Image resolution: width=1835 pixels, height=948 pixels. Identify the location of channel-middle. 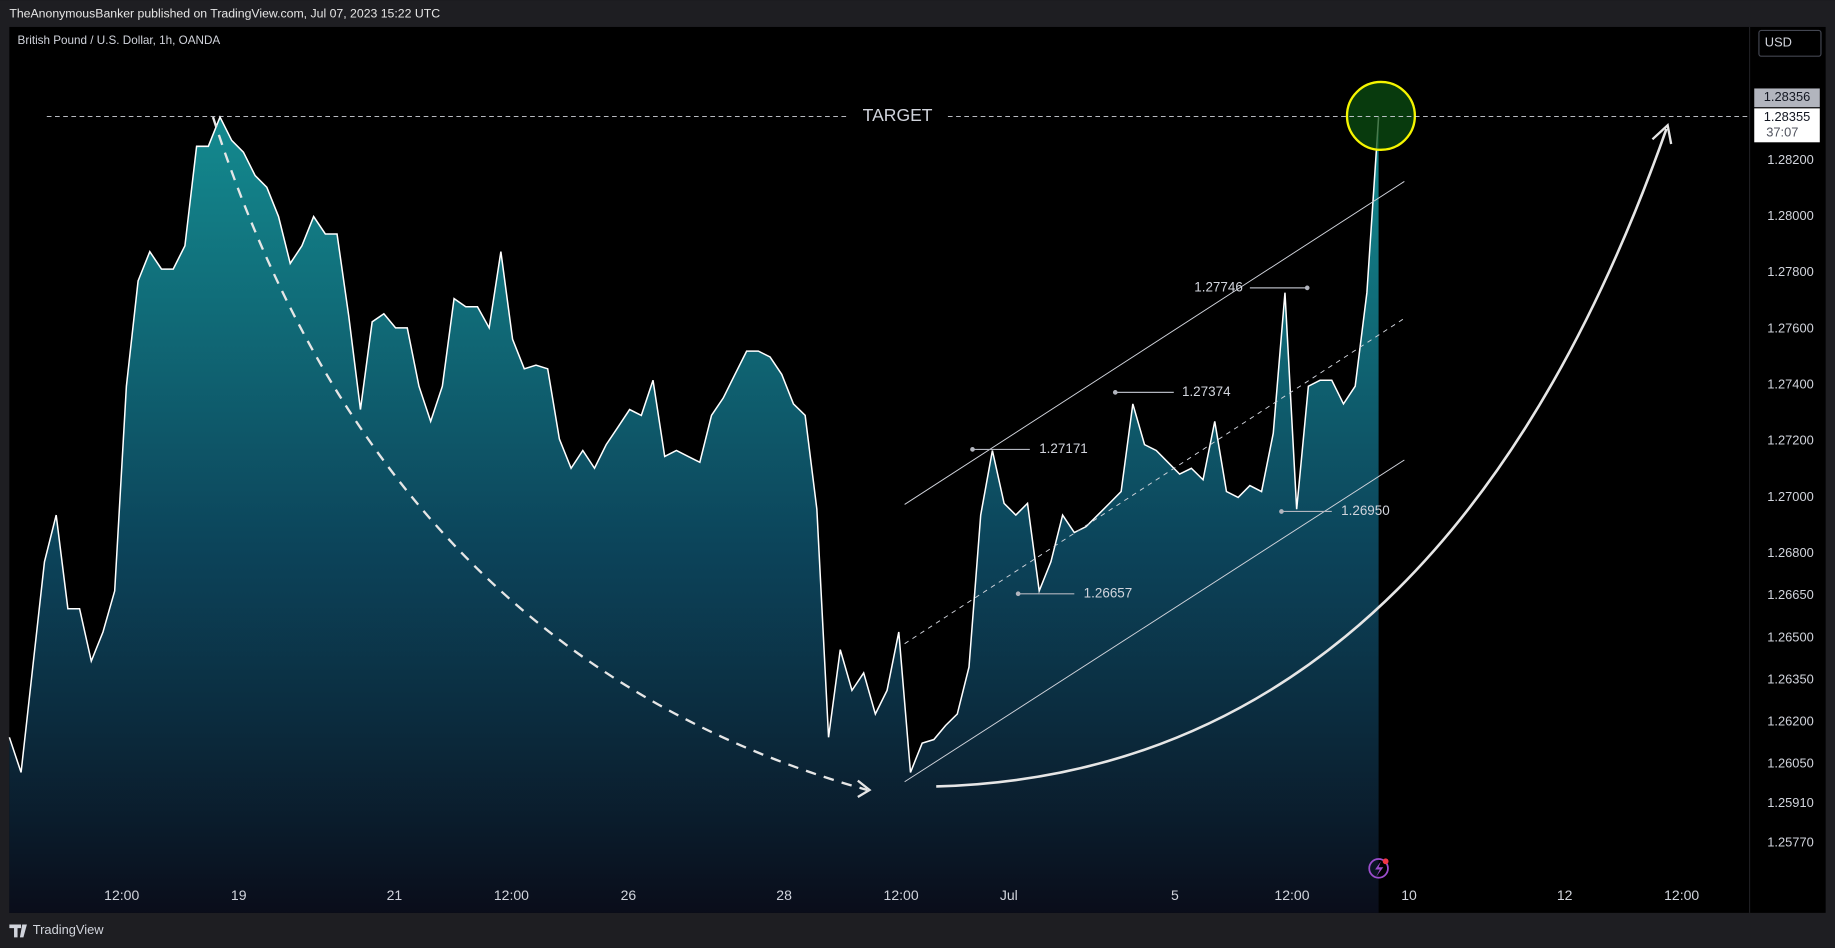
(1154, 481).